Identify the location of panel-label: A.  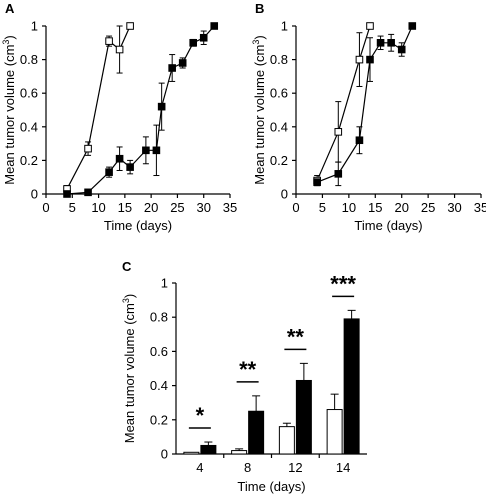
(10, 8).